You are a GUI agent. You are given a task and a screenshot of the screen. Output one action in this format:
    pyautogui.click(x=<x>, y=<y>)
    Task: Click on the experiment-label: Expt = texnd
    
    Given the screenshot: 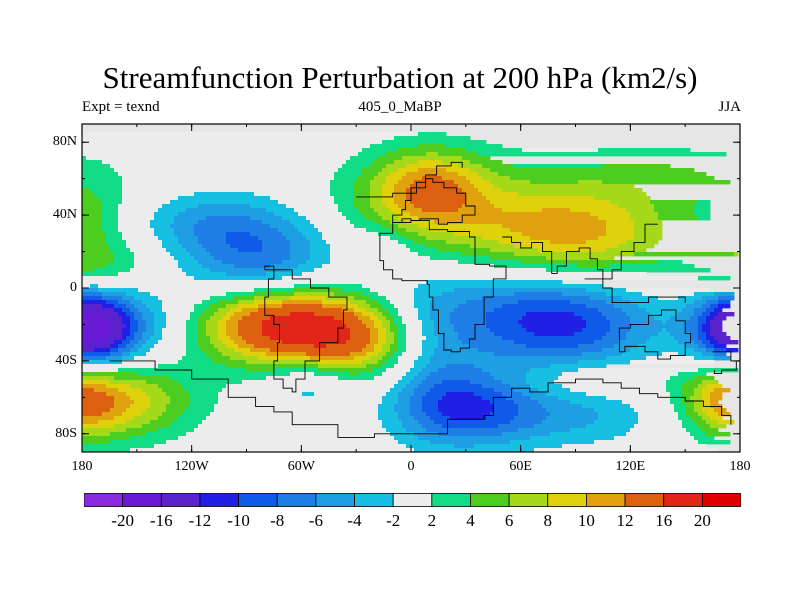 What is the action you would take?
    pyautogui.click(x=121, y=107)
    